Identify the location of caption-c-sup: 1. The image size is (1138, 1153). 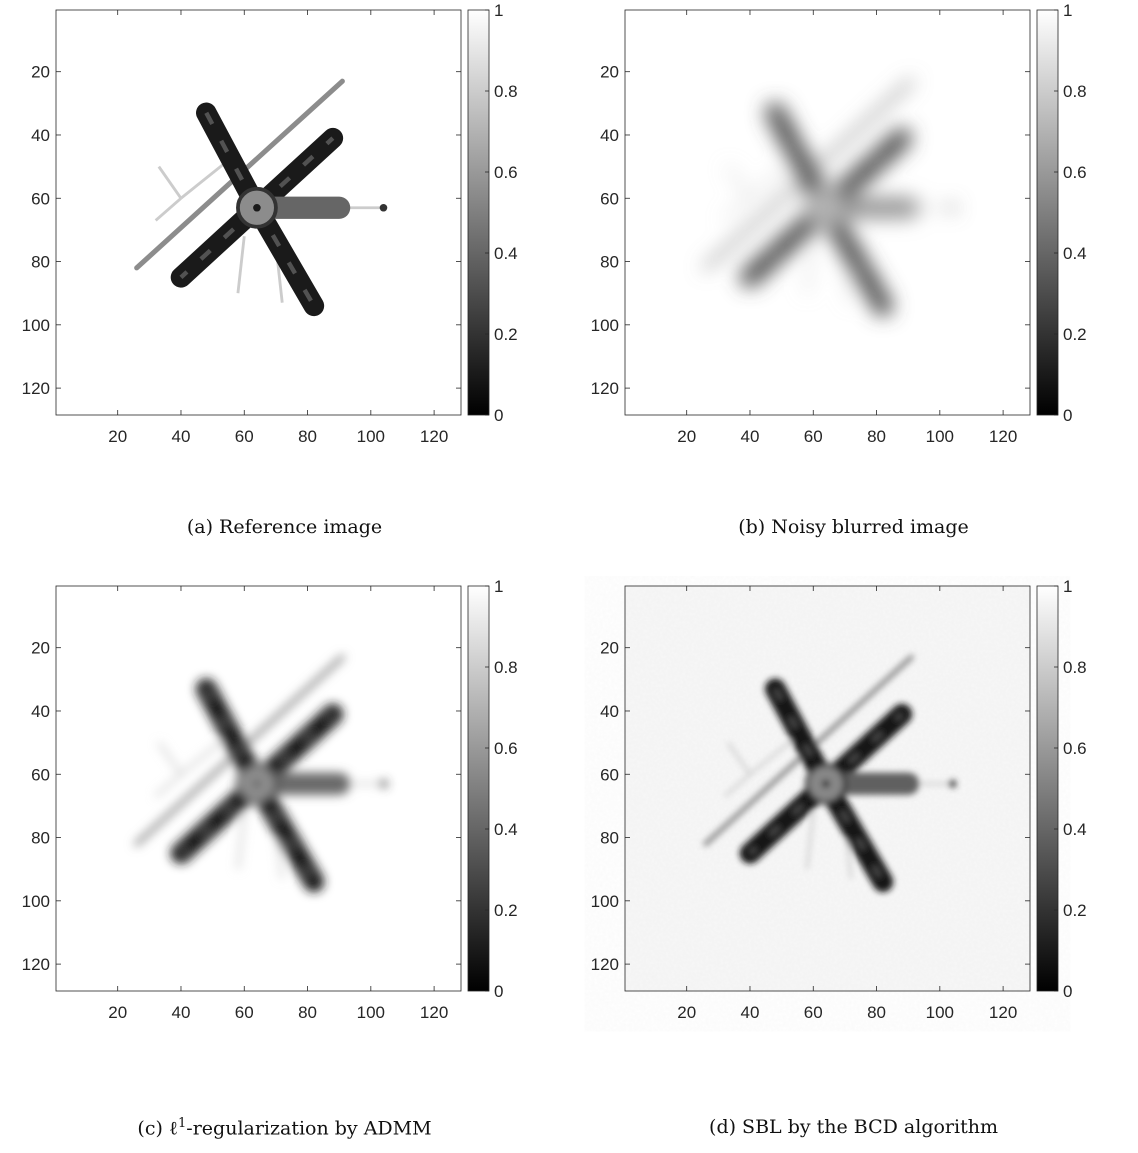
(182, 1123).